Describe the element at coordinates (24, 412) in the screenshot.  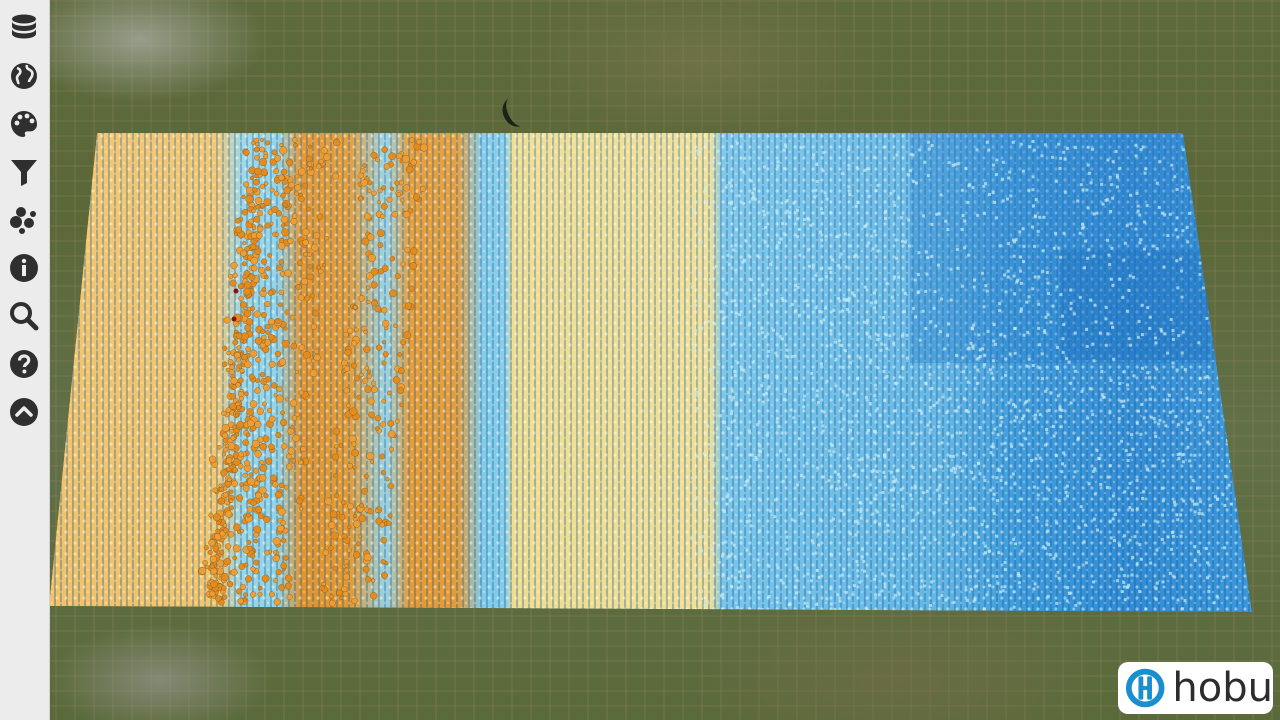
I see `collapse-button` at that location.